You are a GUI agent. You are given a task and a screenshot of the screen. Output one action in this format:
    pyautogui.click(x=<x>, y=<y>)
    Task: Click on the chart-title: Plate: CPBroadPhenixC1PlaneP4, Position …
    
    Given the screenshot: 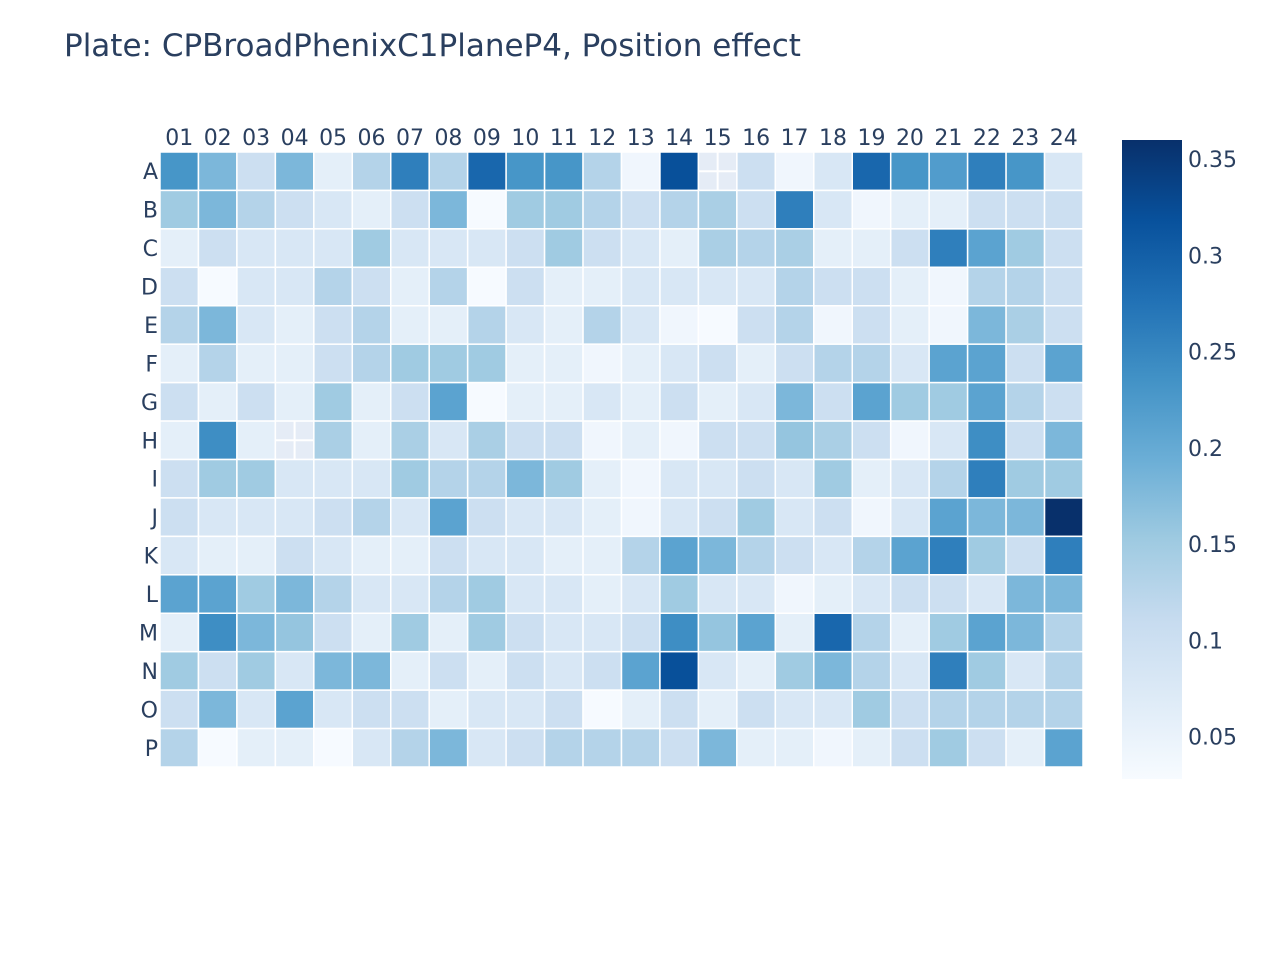 What is the action you would take?
    pyautogui.click(x=432, y=46)
    